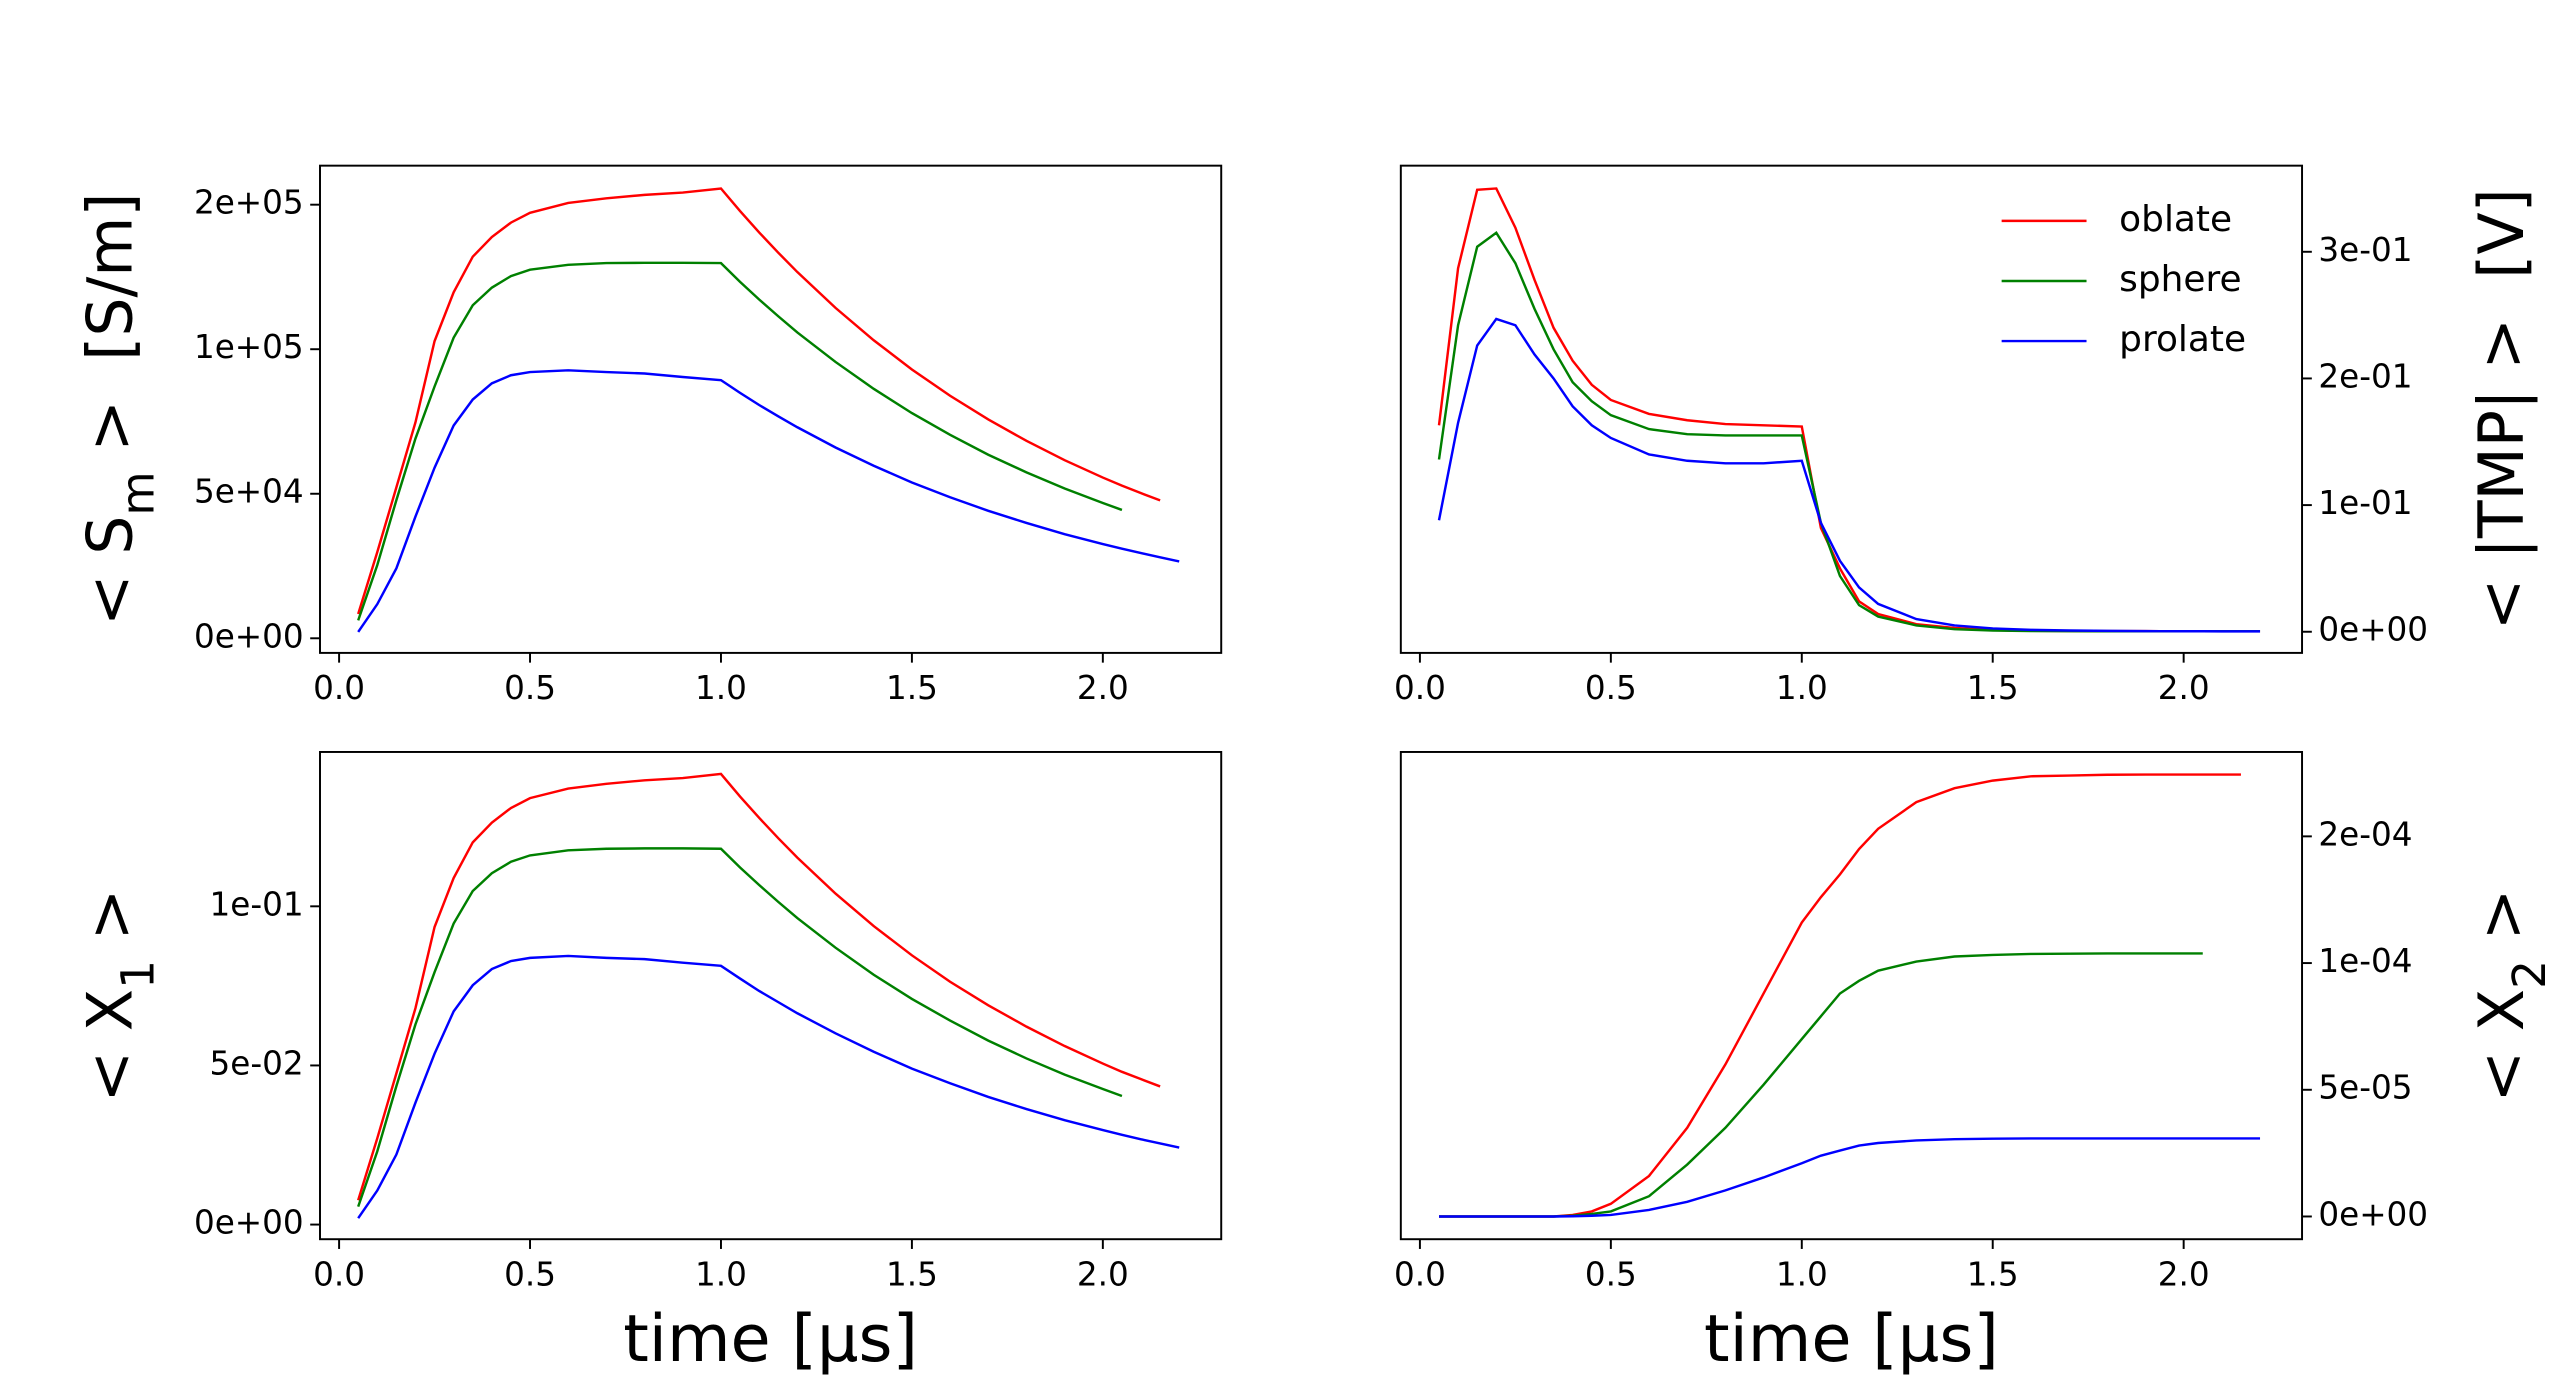  I want to click on y-tick-label: 5e+04, so click(249, 492).